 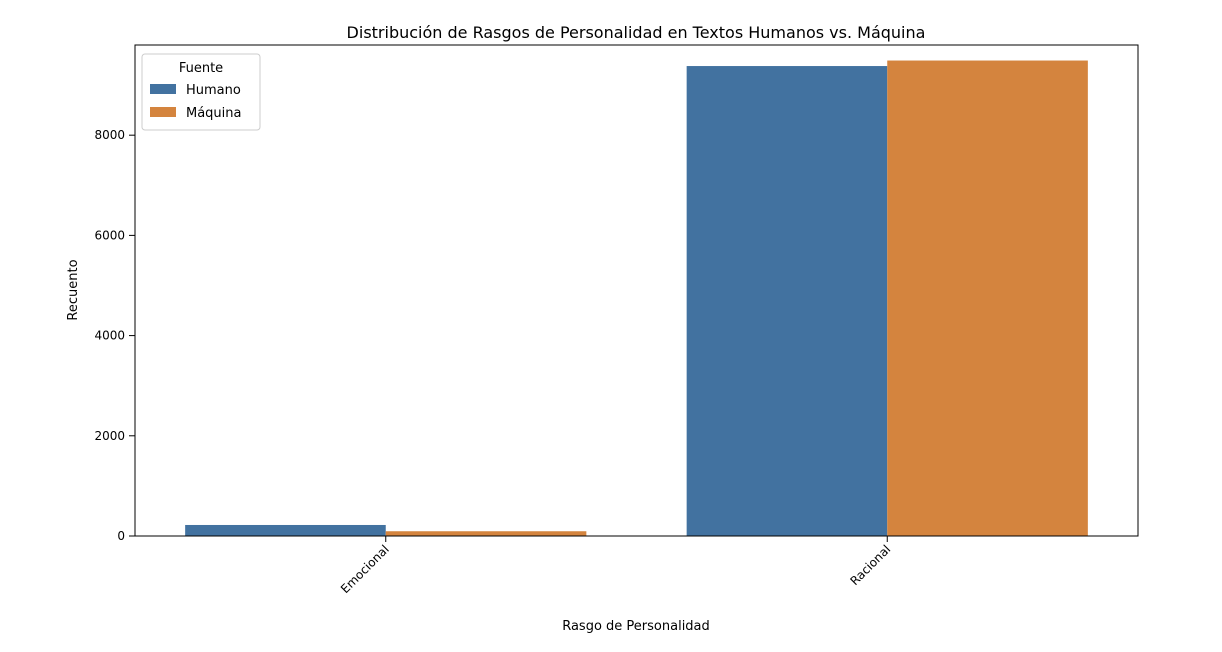 What do you see at coordinates (109, 436) in the screenshot?
I see `y-tick-label: 2000` at bounding box center [109, 436].